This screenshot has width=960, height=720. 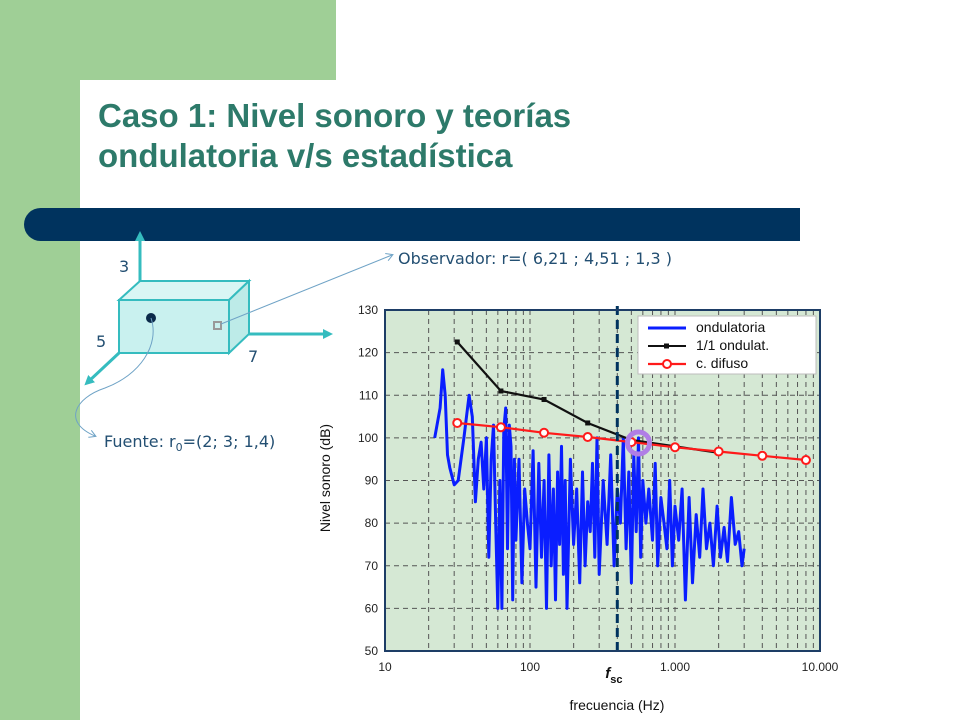 What do you see at coordinates (306, 290) in the screenshot?
I see `observer-leader-line` at bounding box center [306, 290].